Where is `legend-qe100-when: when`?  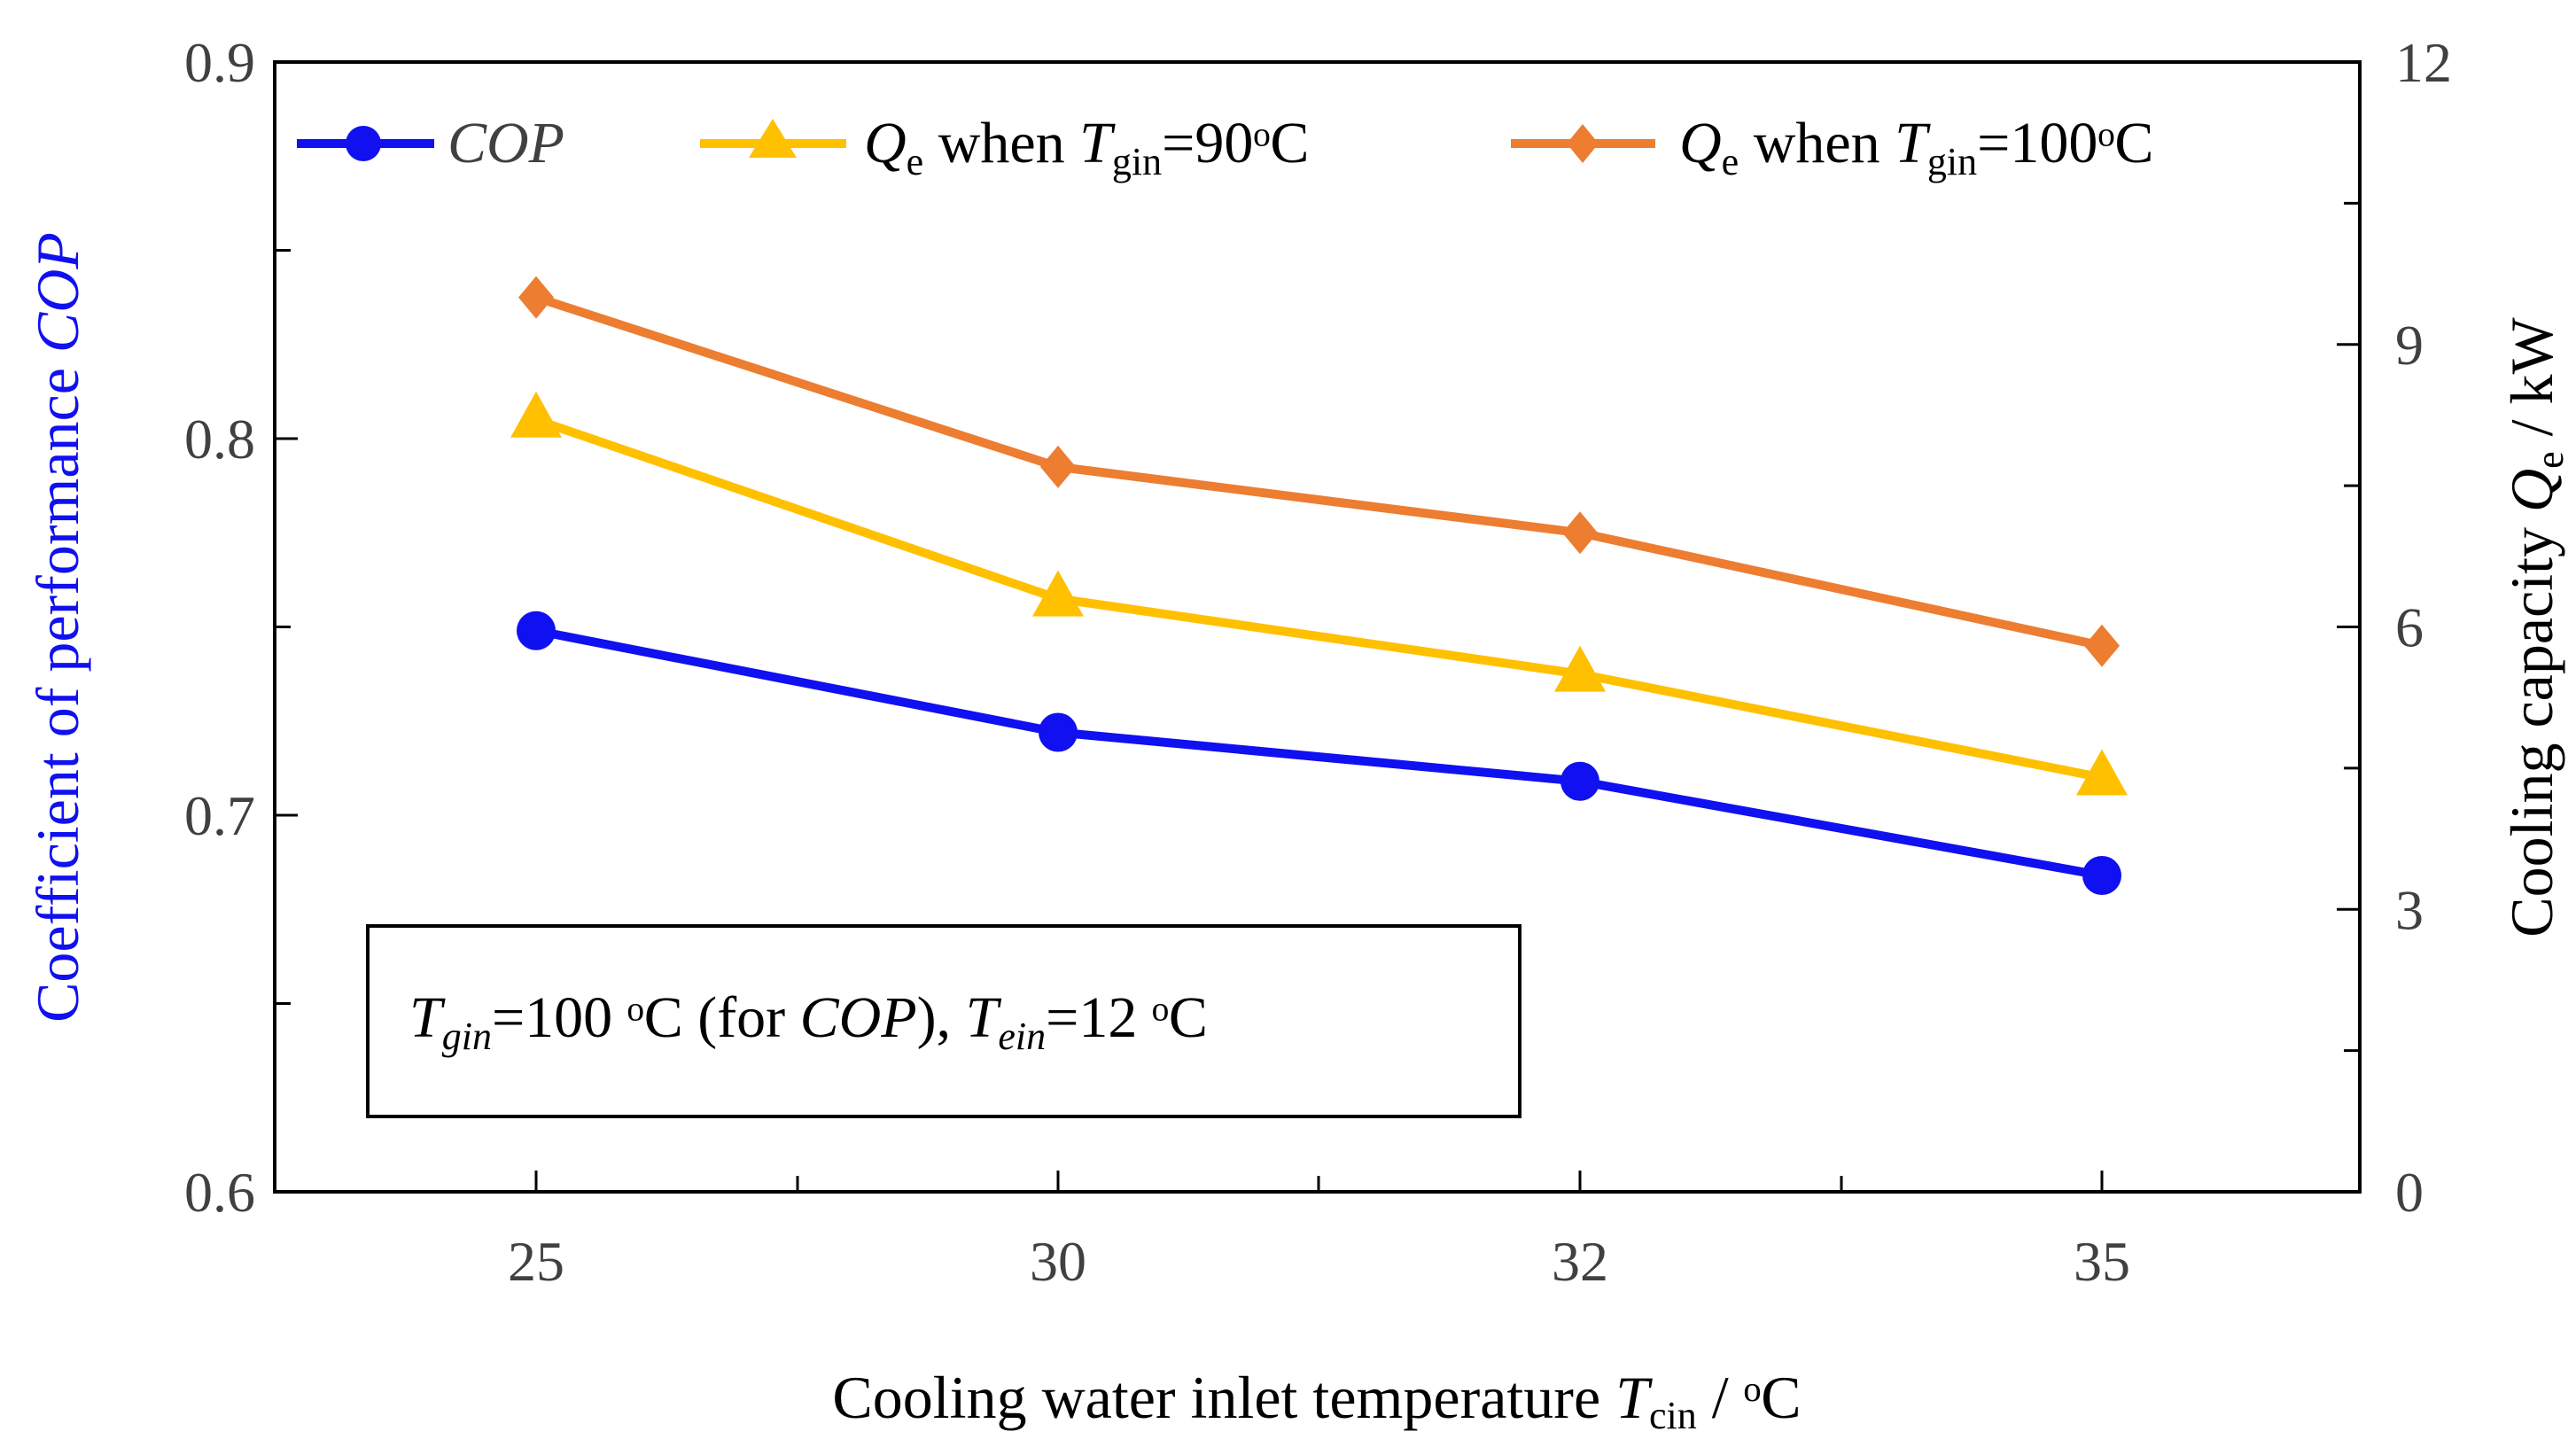
legend-qe100-when: when is located at coordinates (1817, 143).